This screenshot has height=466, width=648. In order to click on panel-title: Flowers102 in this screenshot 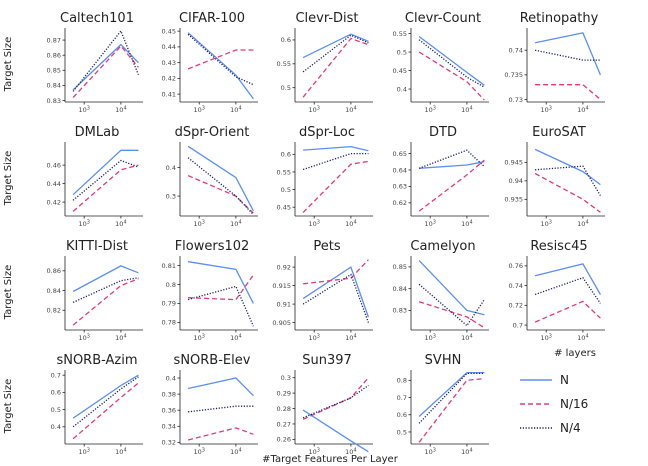, I will do `click(212, 246)`.